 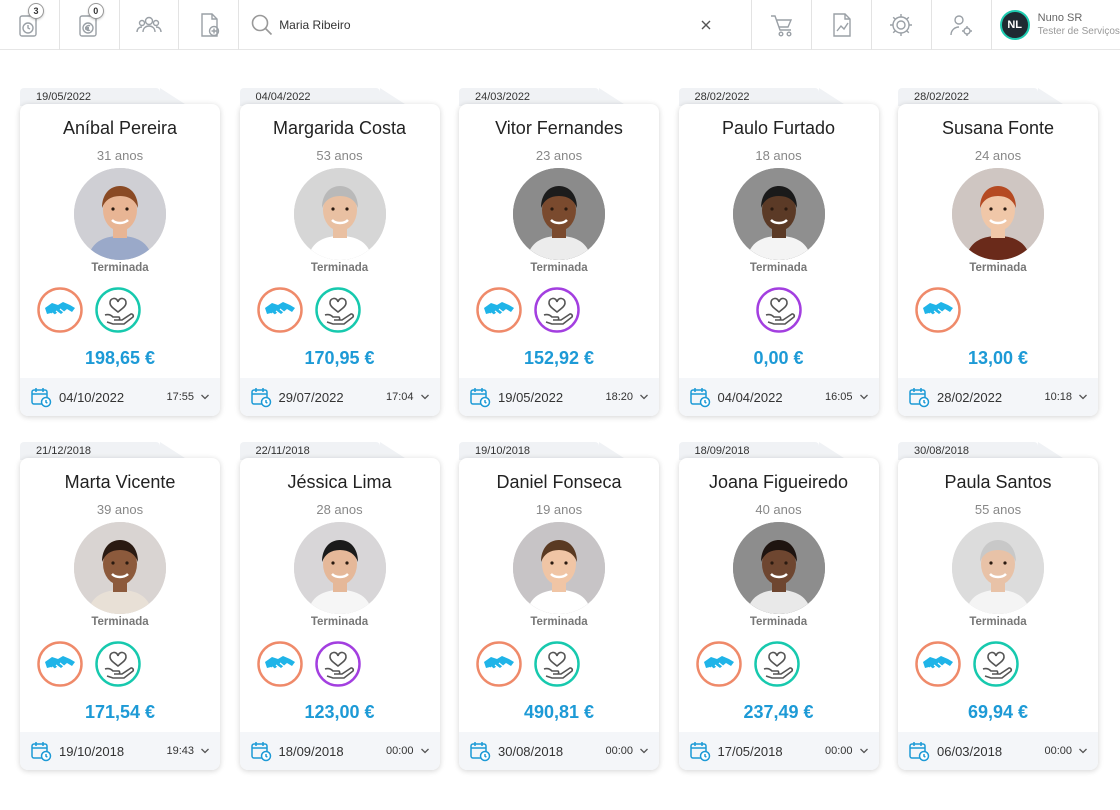 I want to click on cart-icon, so click(x=781, y=26).